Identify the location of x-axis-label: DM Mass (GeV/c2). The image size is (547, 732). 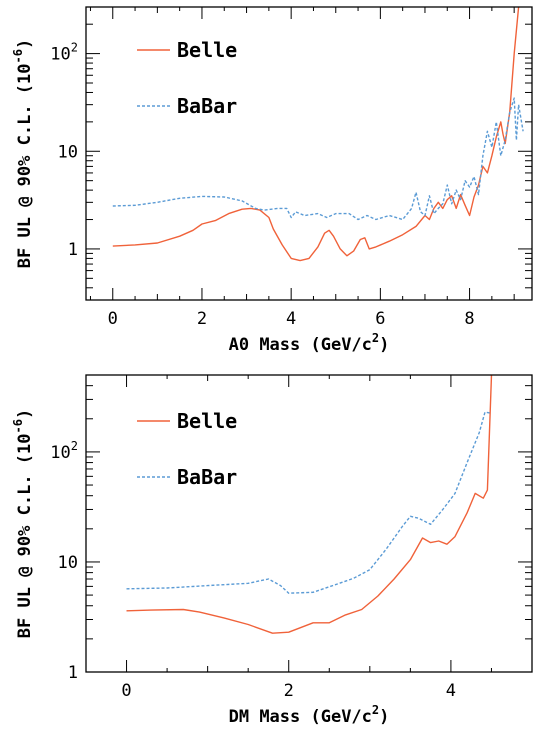
(309, 715).